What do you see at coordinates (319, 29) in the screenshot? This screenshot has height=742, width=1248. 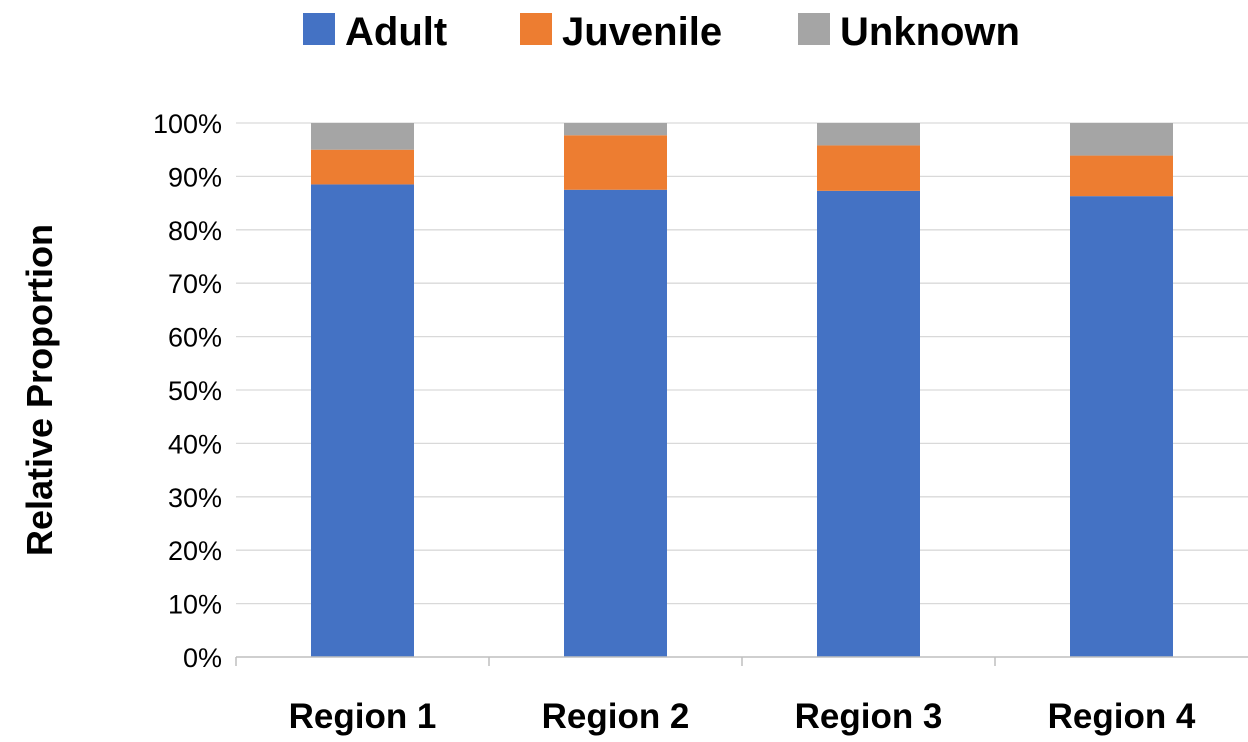 I see `legend-swatch-adult` at bounding box center [319, 29].